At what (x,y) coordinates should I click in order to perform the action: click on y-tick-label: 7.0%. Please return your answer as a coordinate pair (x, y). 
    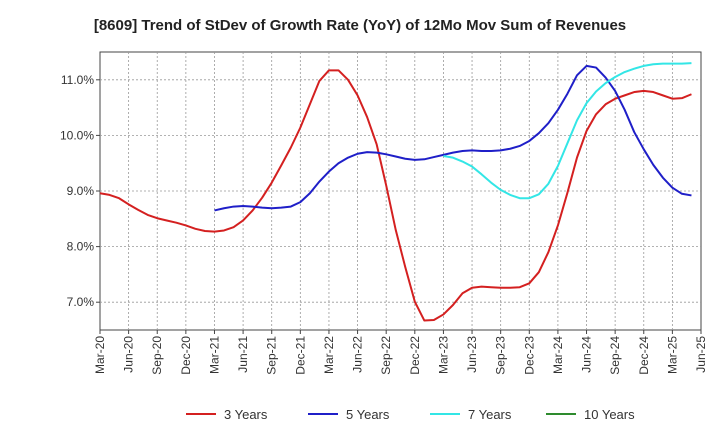
    Looking at the image, I should click on (81, 302).